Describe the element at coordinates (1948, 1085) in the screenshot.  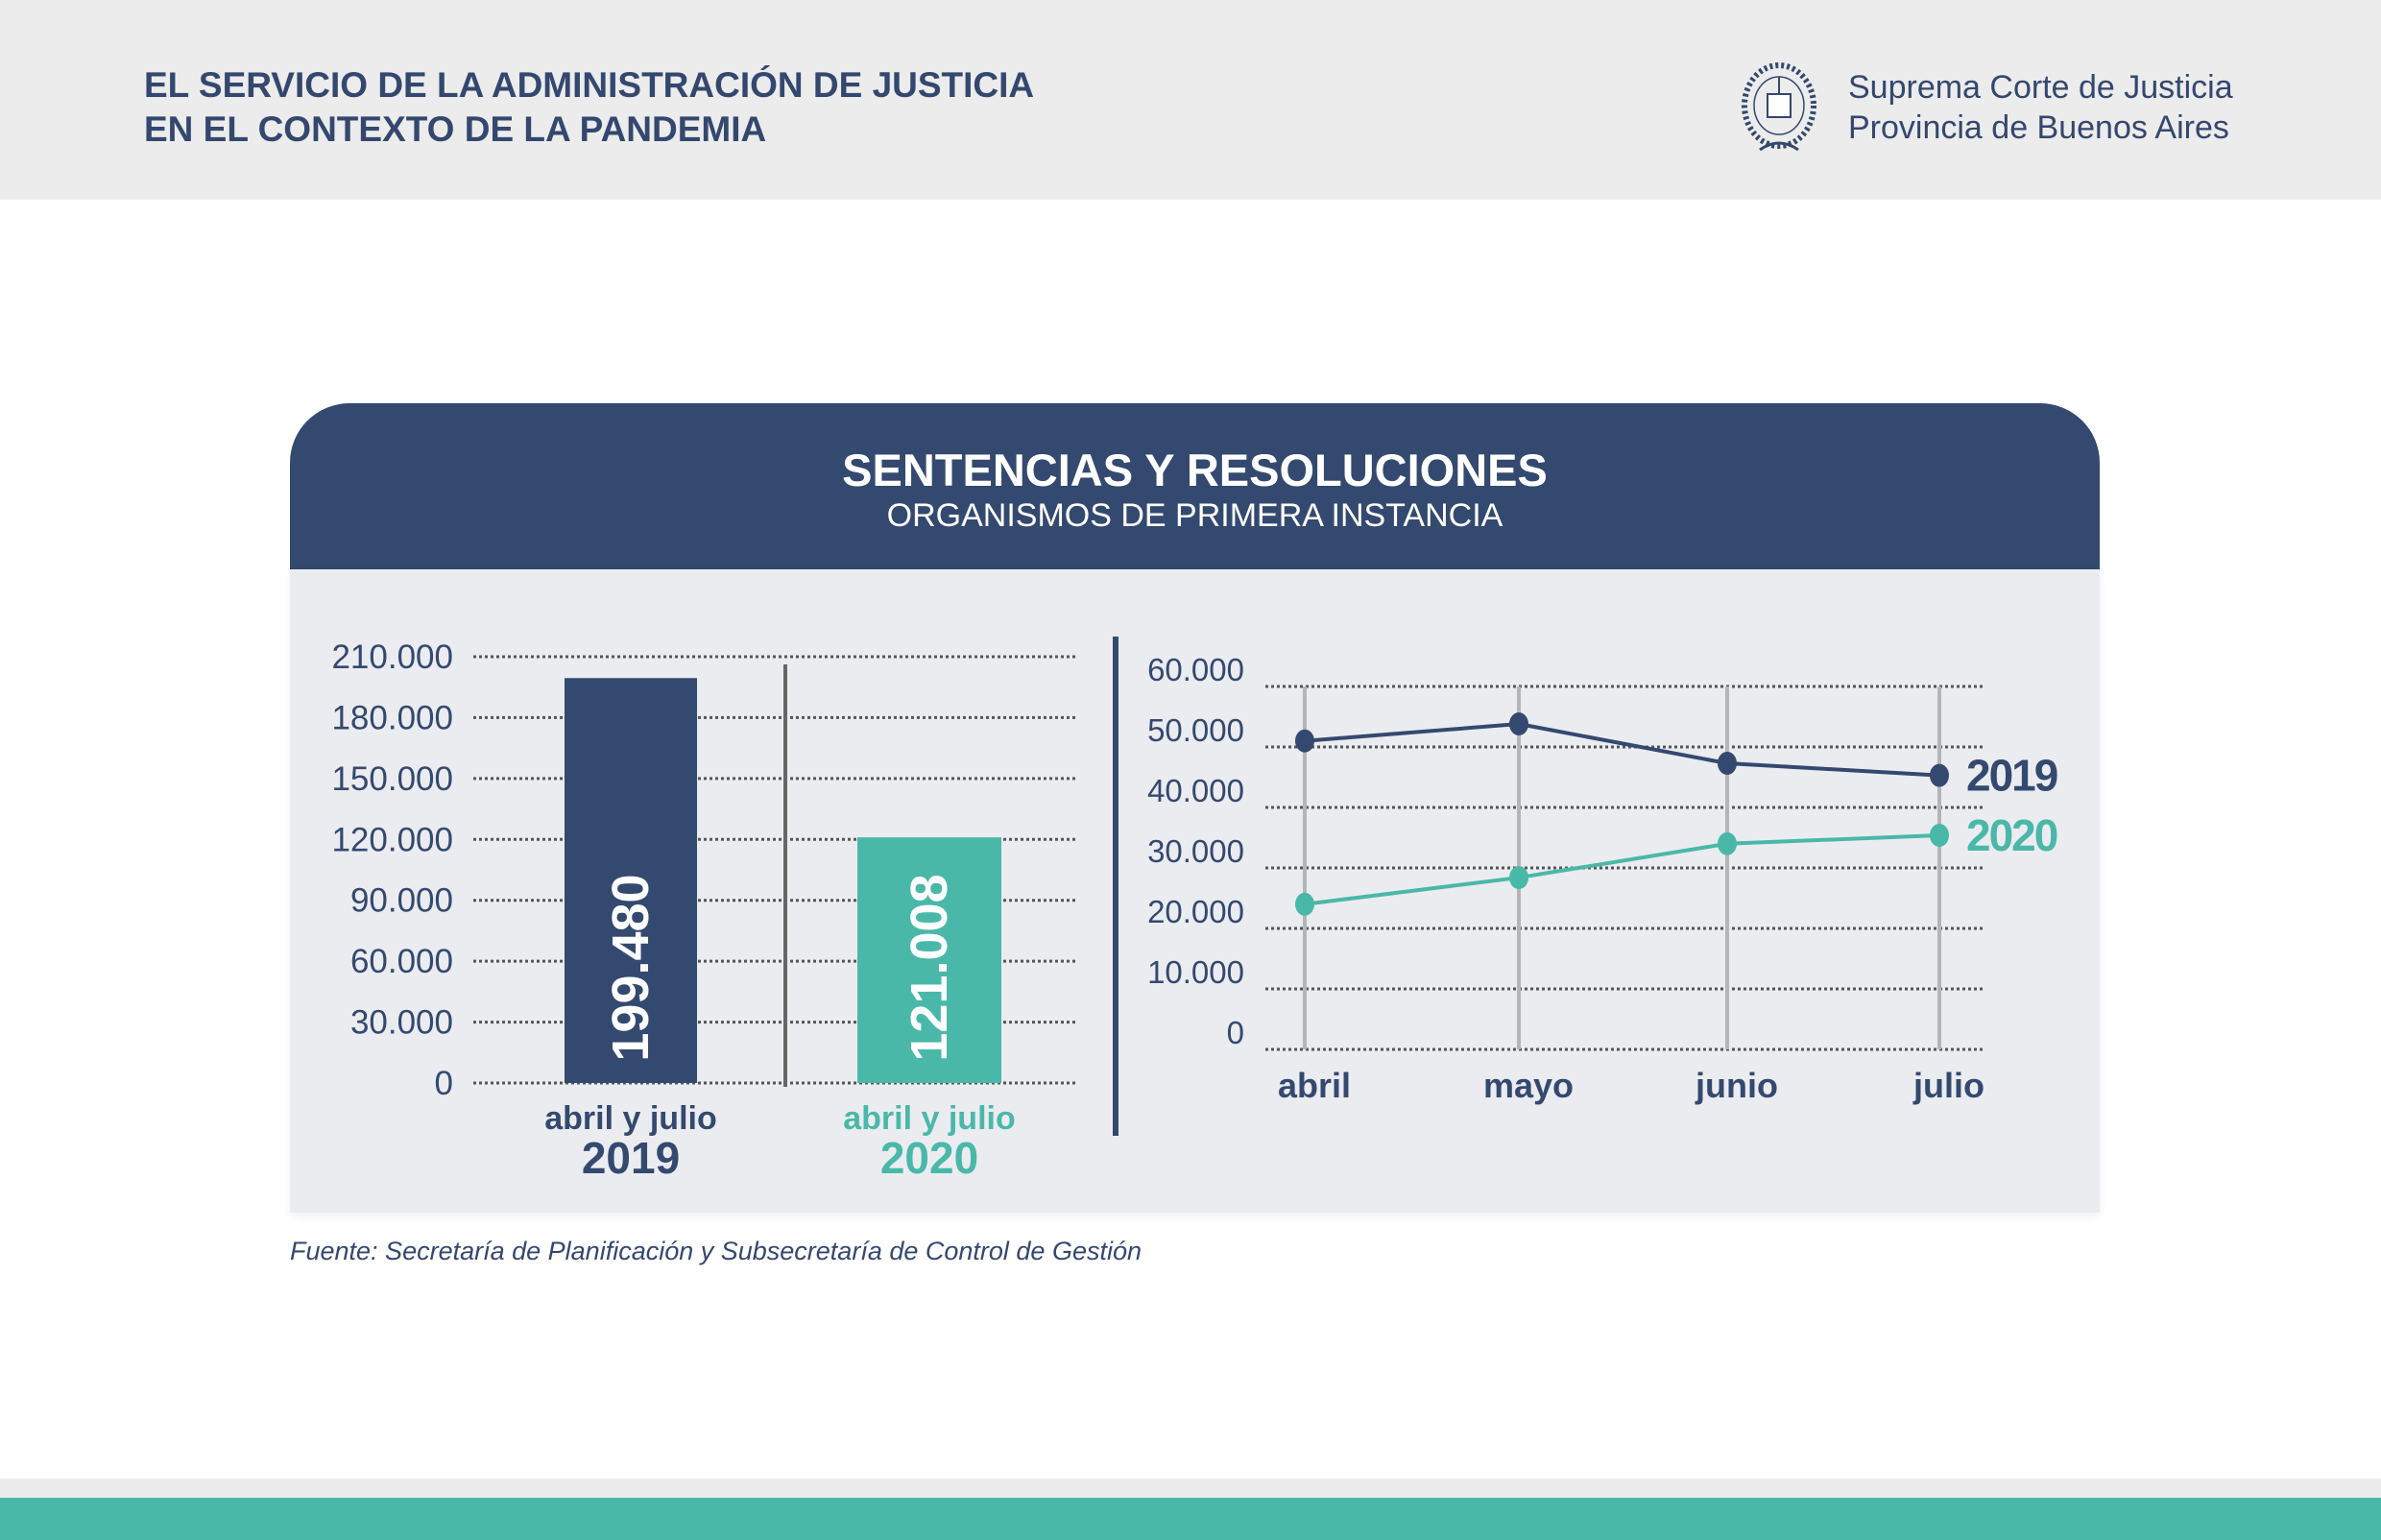
I see `line-x-tick: julio` at that location.